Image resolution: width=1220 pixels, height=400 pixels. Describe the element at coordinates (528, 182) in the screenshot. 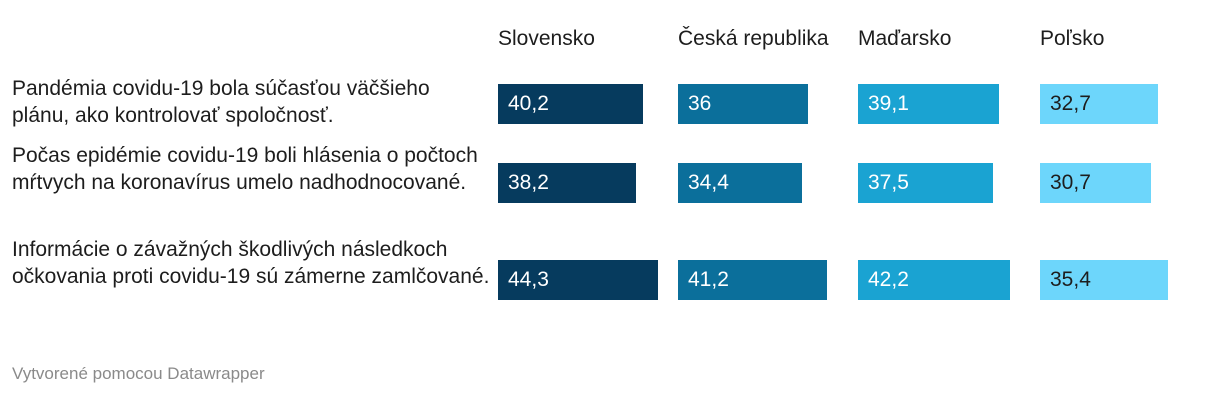

I see `bar-value-label: 38,2` at that location.